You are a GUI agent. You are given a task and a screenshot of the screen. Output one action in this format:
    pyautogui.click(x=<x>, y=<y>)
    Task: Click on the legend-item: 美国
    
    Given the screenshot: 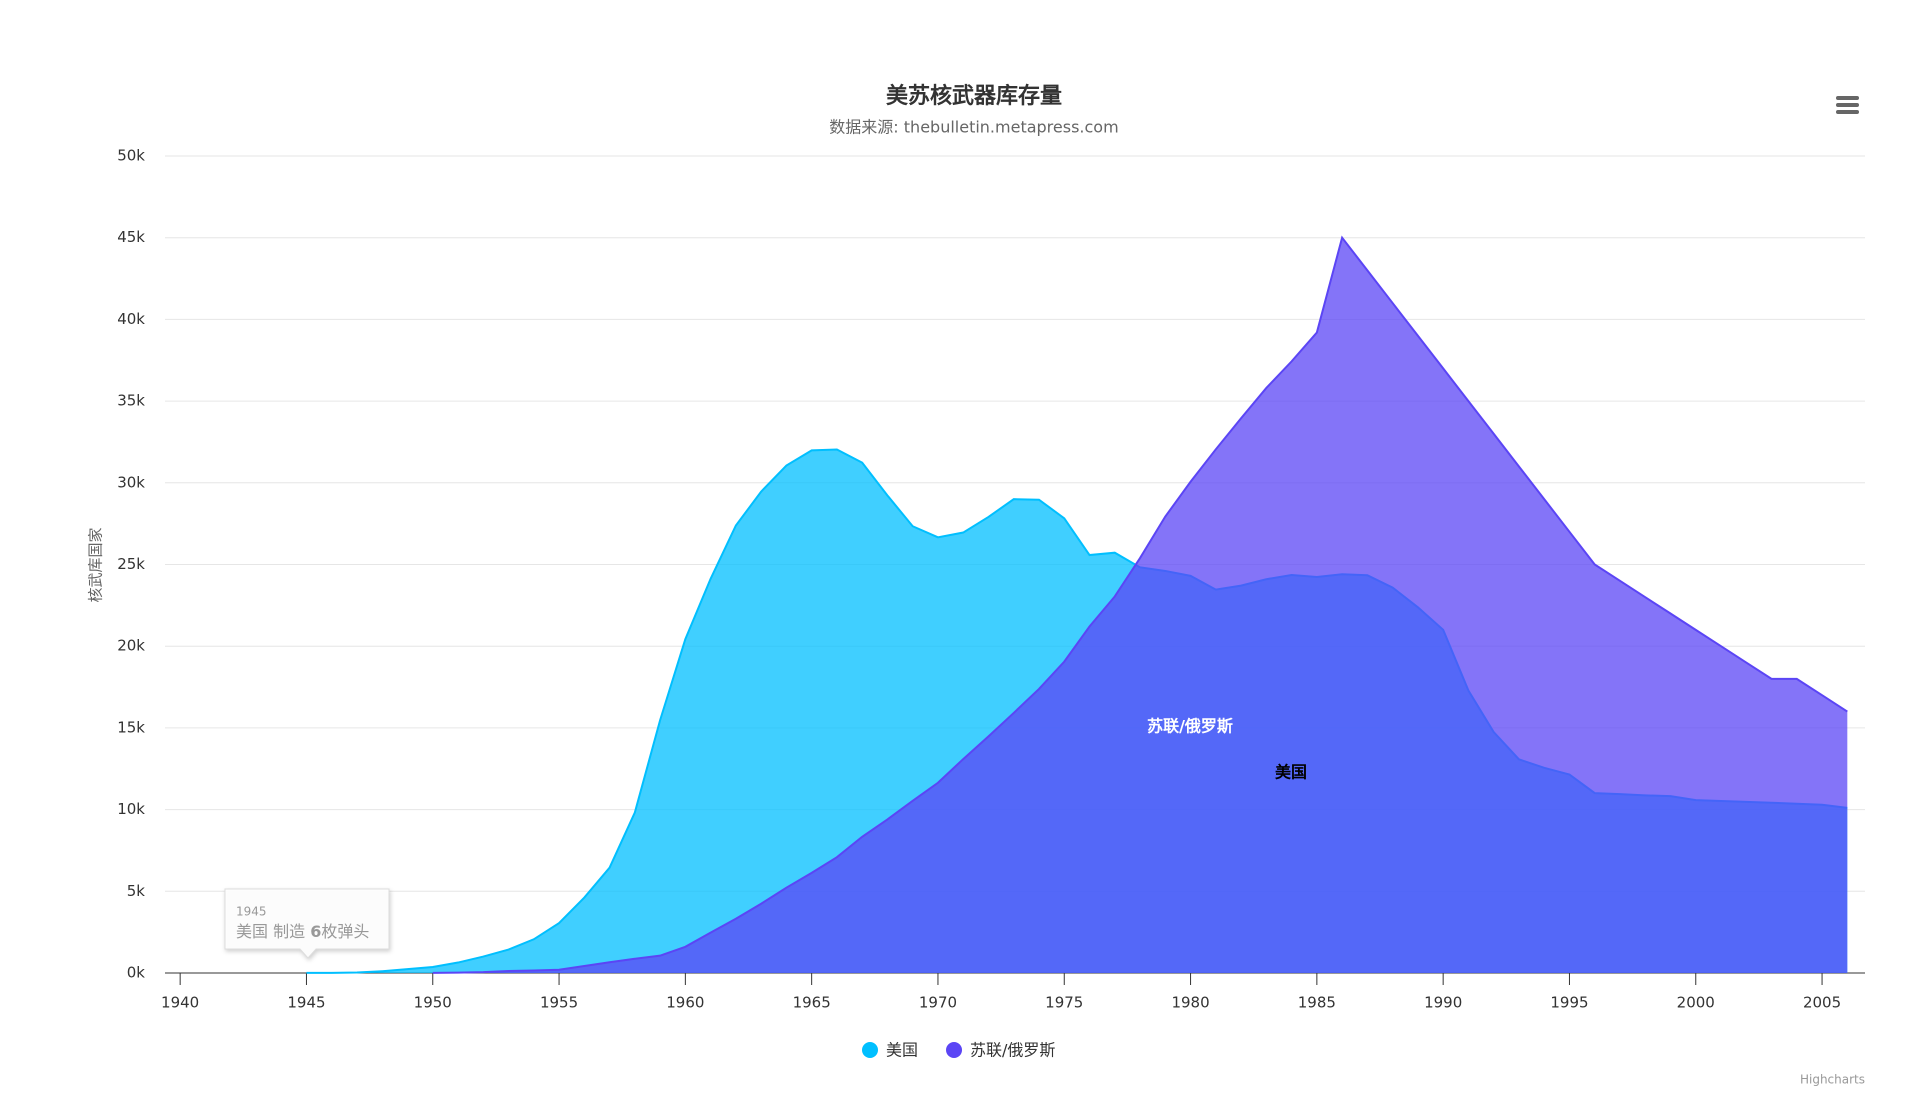 What is the action you would take?
    pyautogui.click(x=890, y=1050)
    